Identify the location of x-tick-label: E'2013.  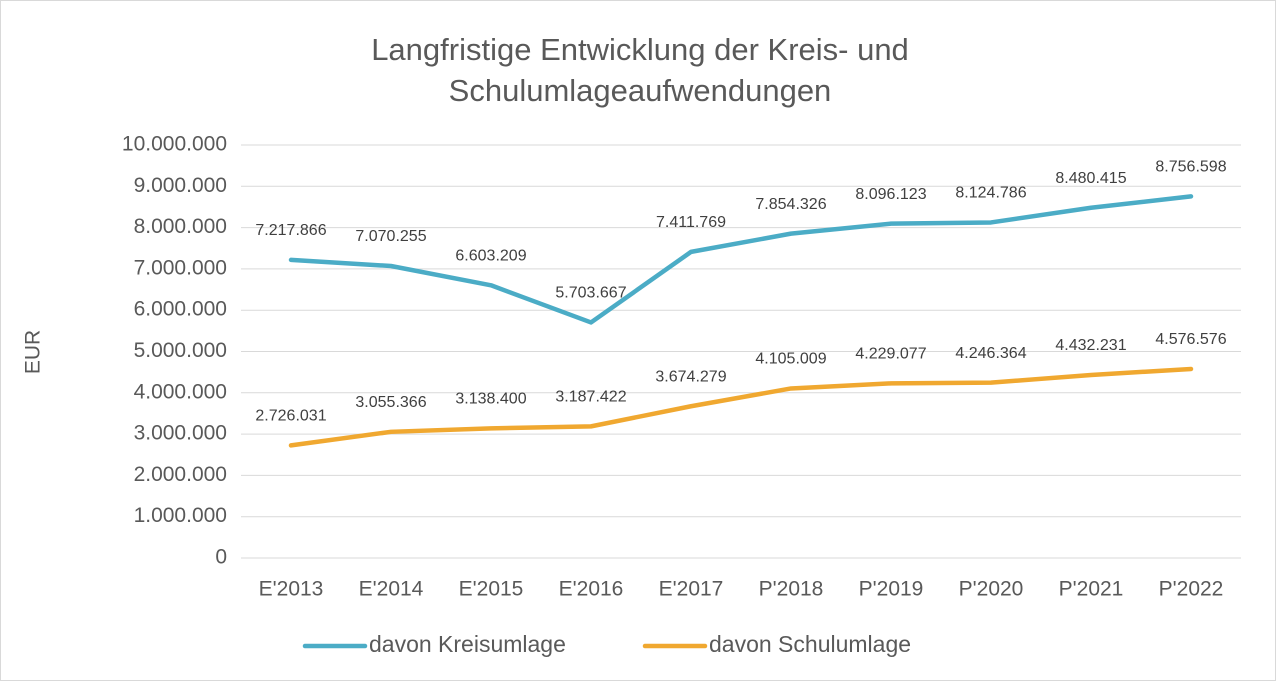
(291, 589).